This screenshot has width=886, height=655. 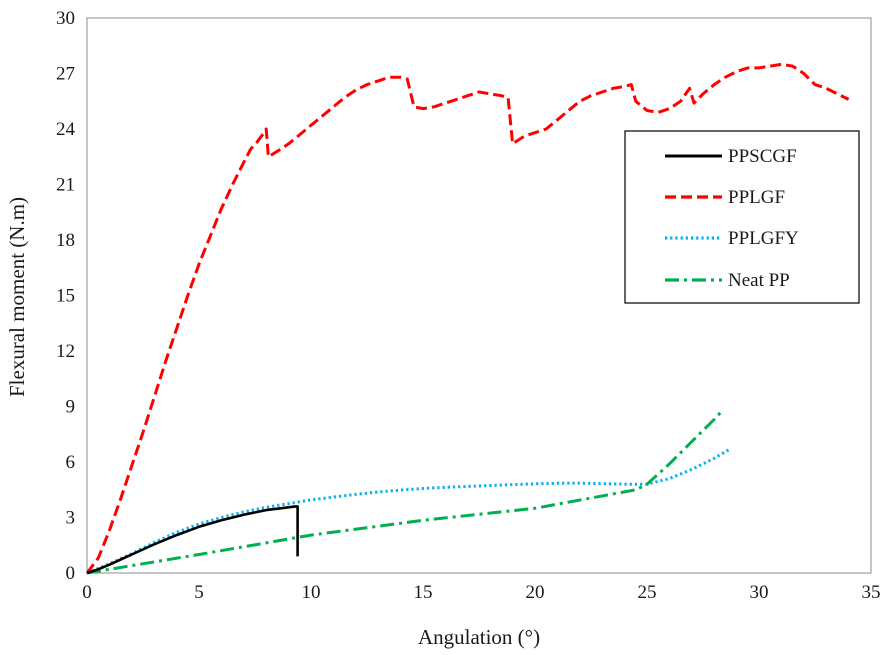 What do you see at coordinates (71, 462) in the screenshot?
I see `y-tick-label: 6` at bounding box center [71, 462].